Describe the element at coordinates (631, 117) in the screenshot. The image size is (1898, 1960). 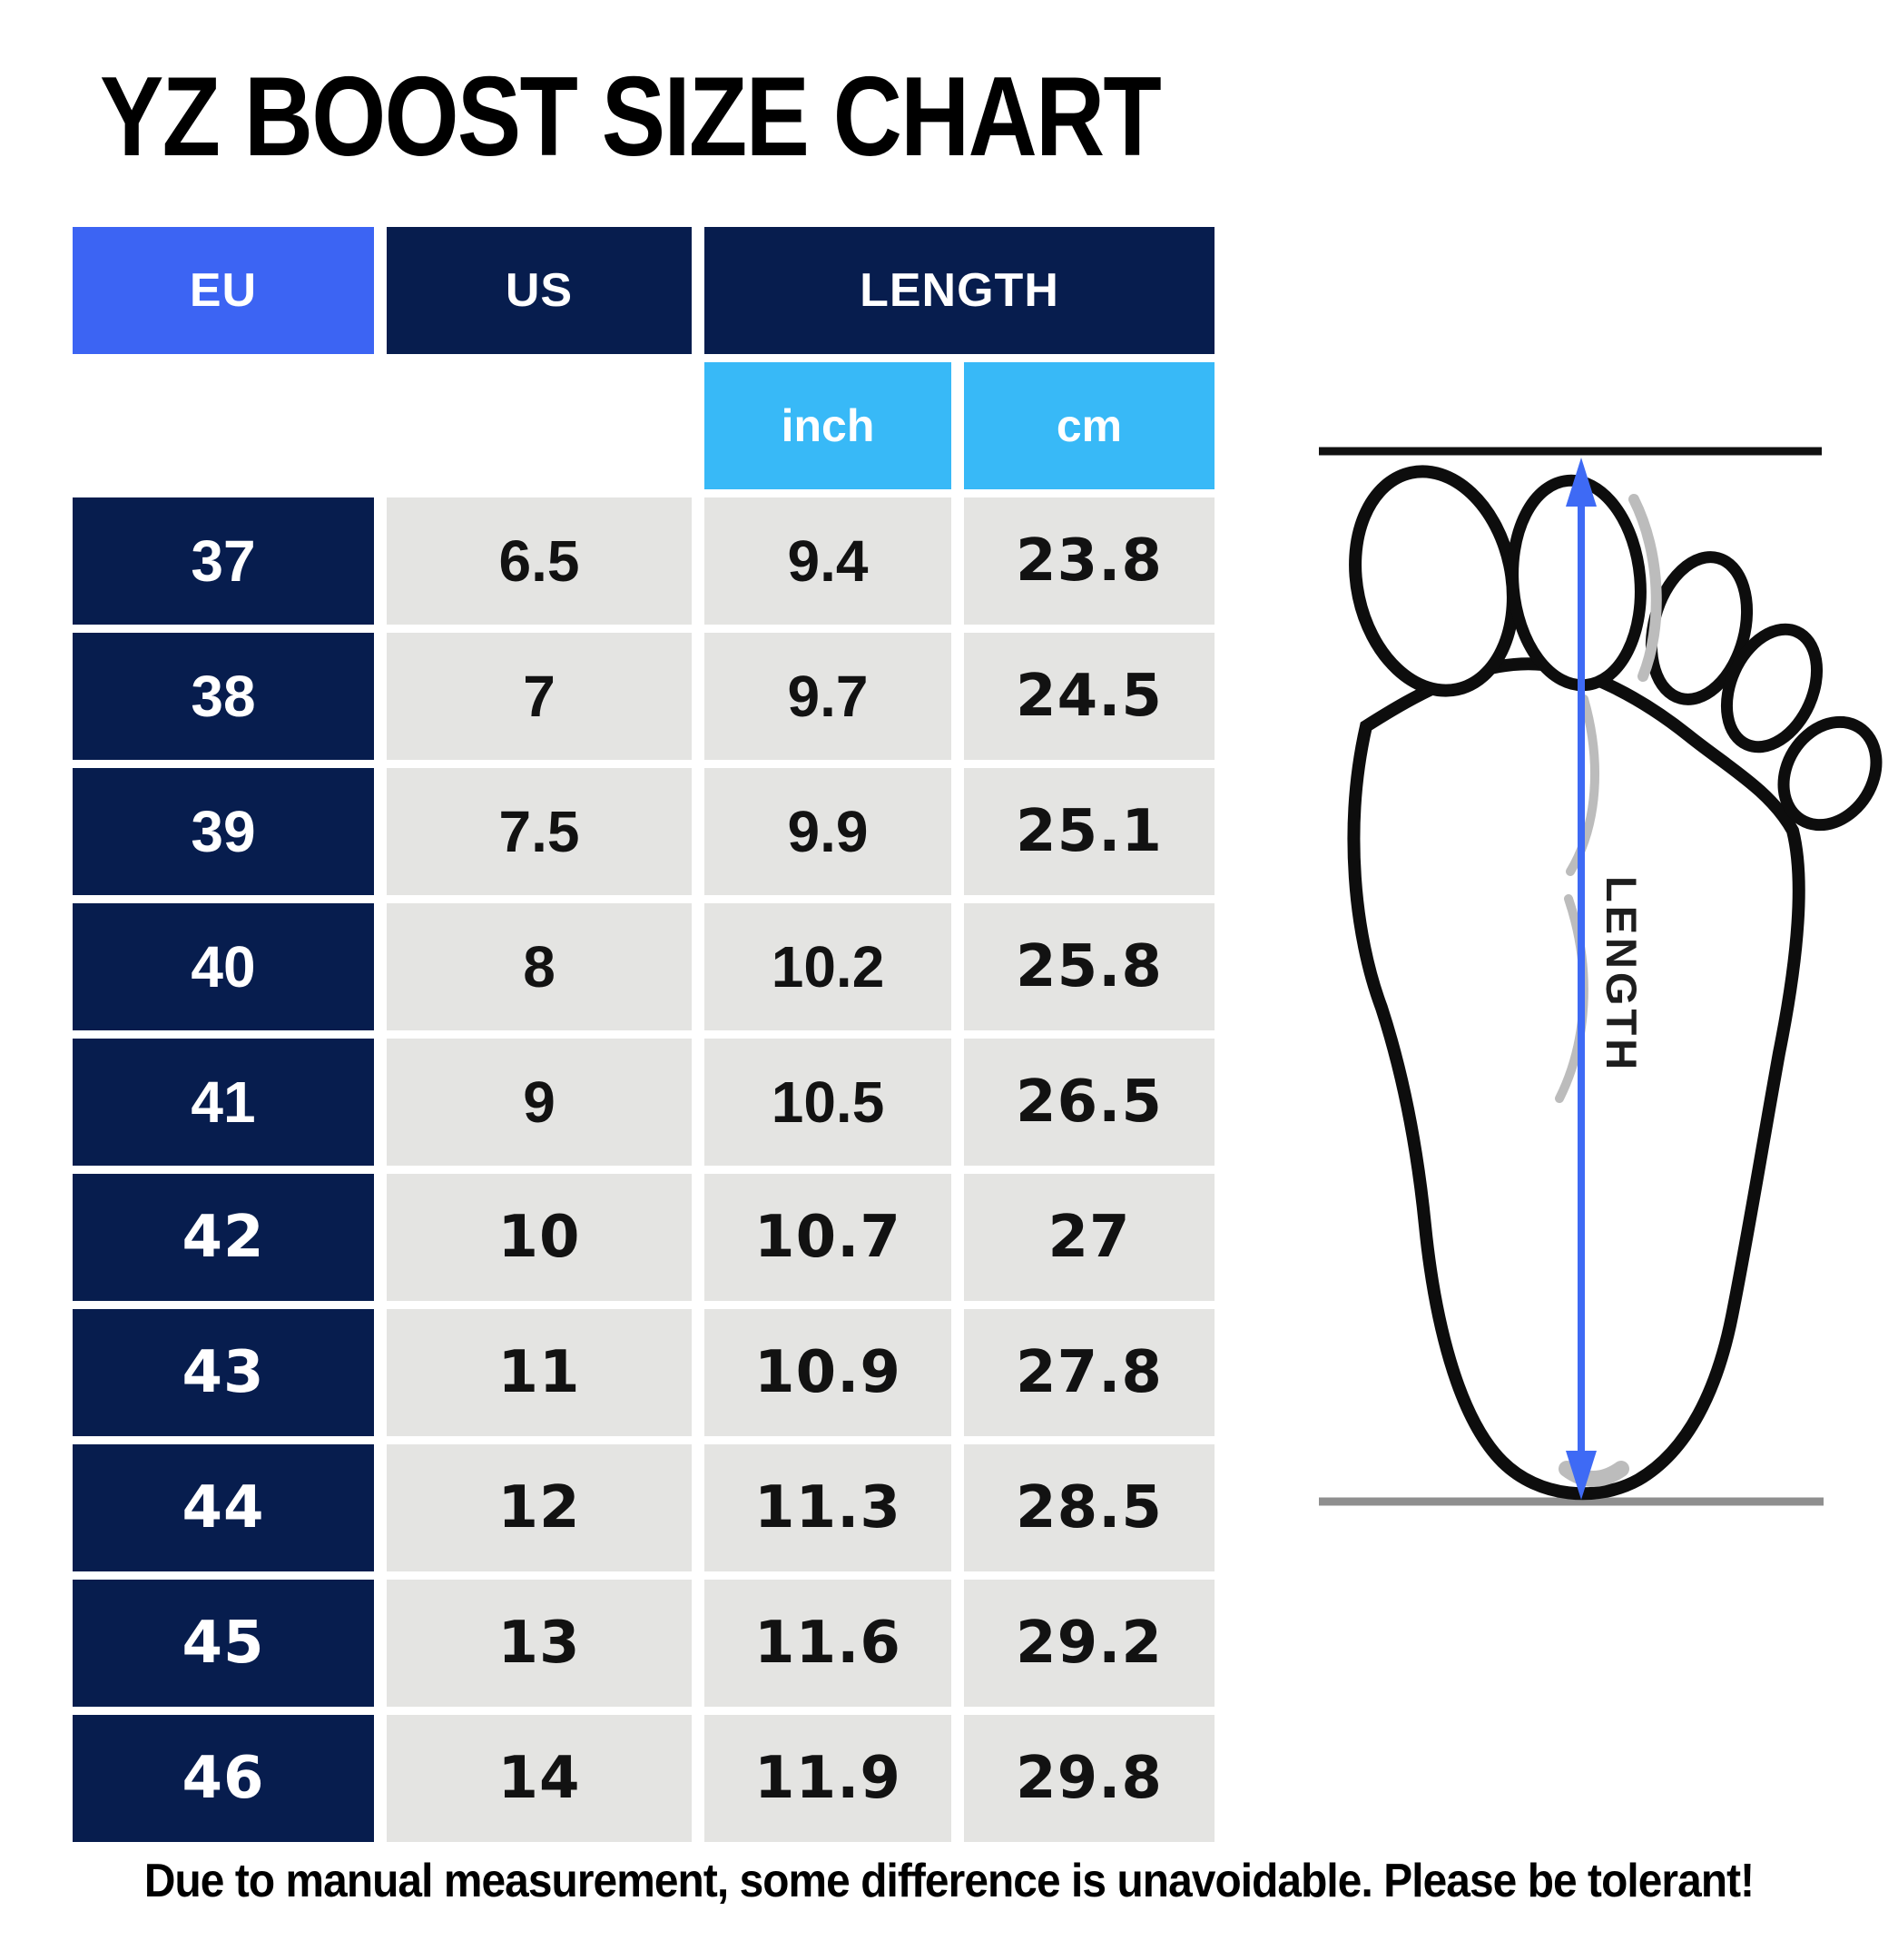
I see `page-title: YZ BOOST SIZE CHART` at that location.